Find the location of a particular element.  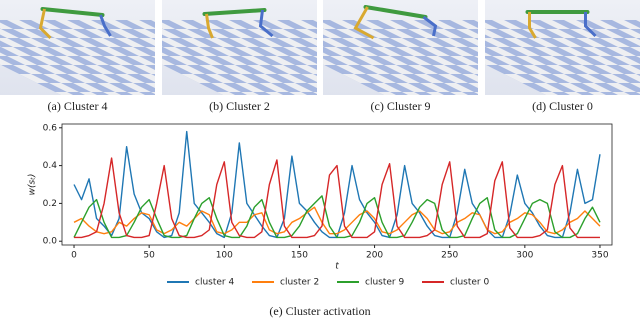

x-tick-label: 200 is located at coordinates (374, 256).